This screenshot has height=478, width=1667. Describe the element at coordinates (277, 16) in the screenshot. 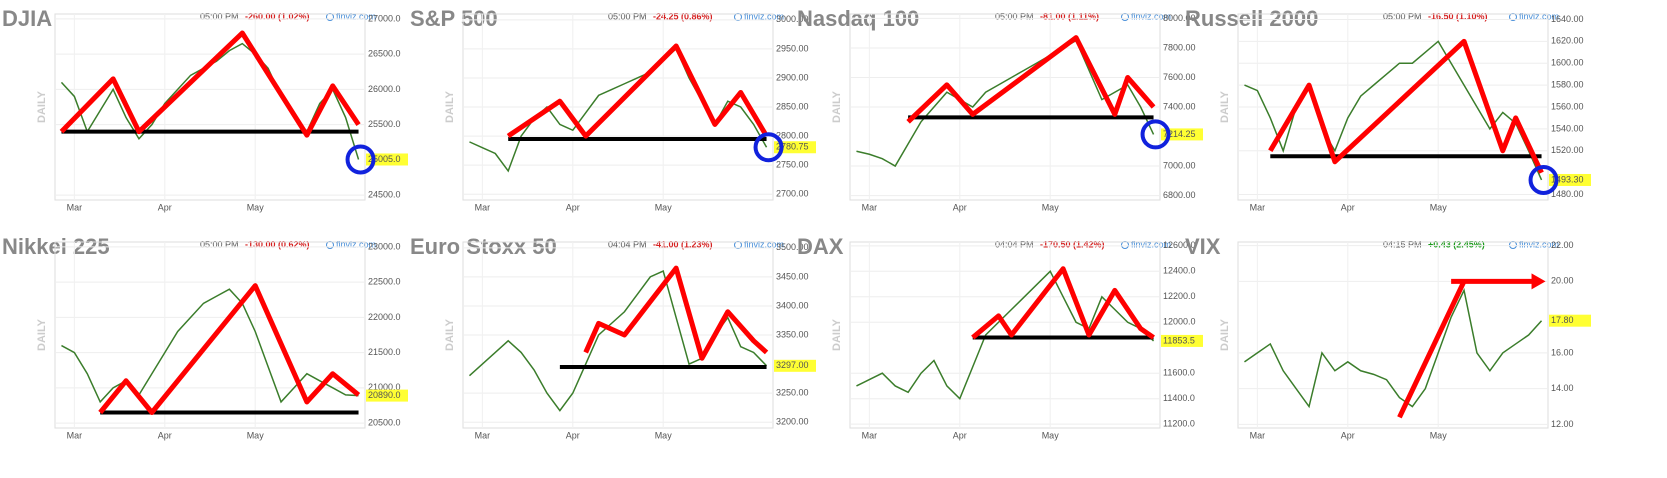

I see `change: -260.00 (1.02%)` at that location.